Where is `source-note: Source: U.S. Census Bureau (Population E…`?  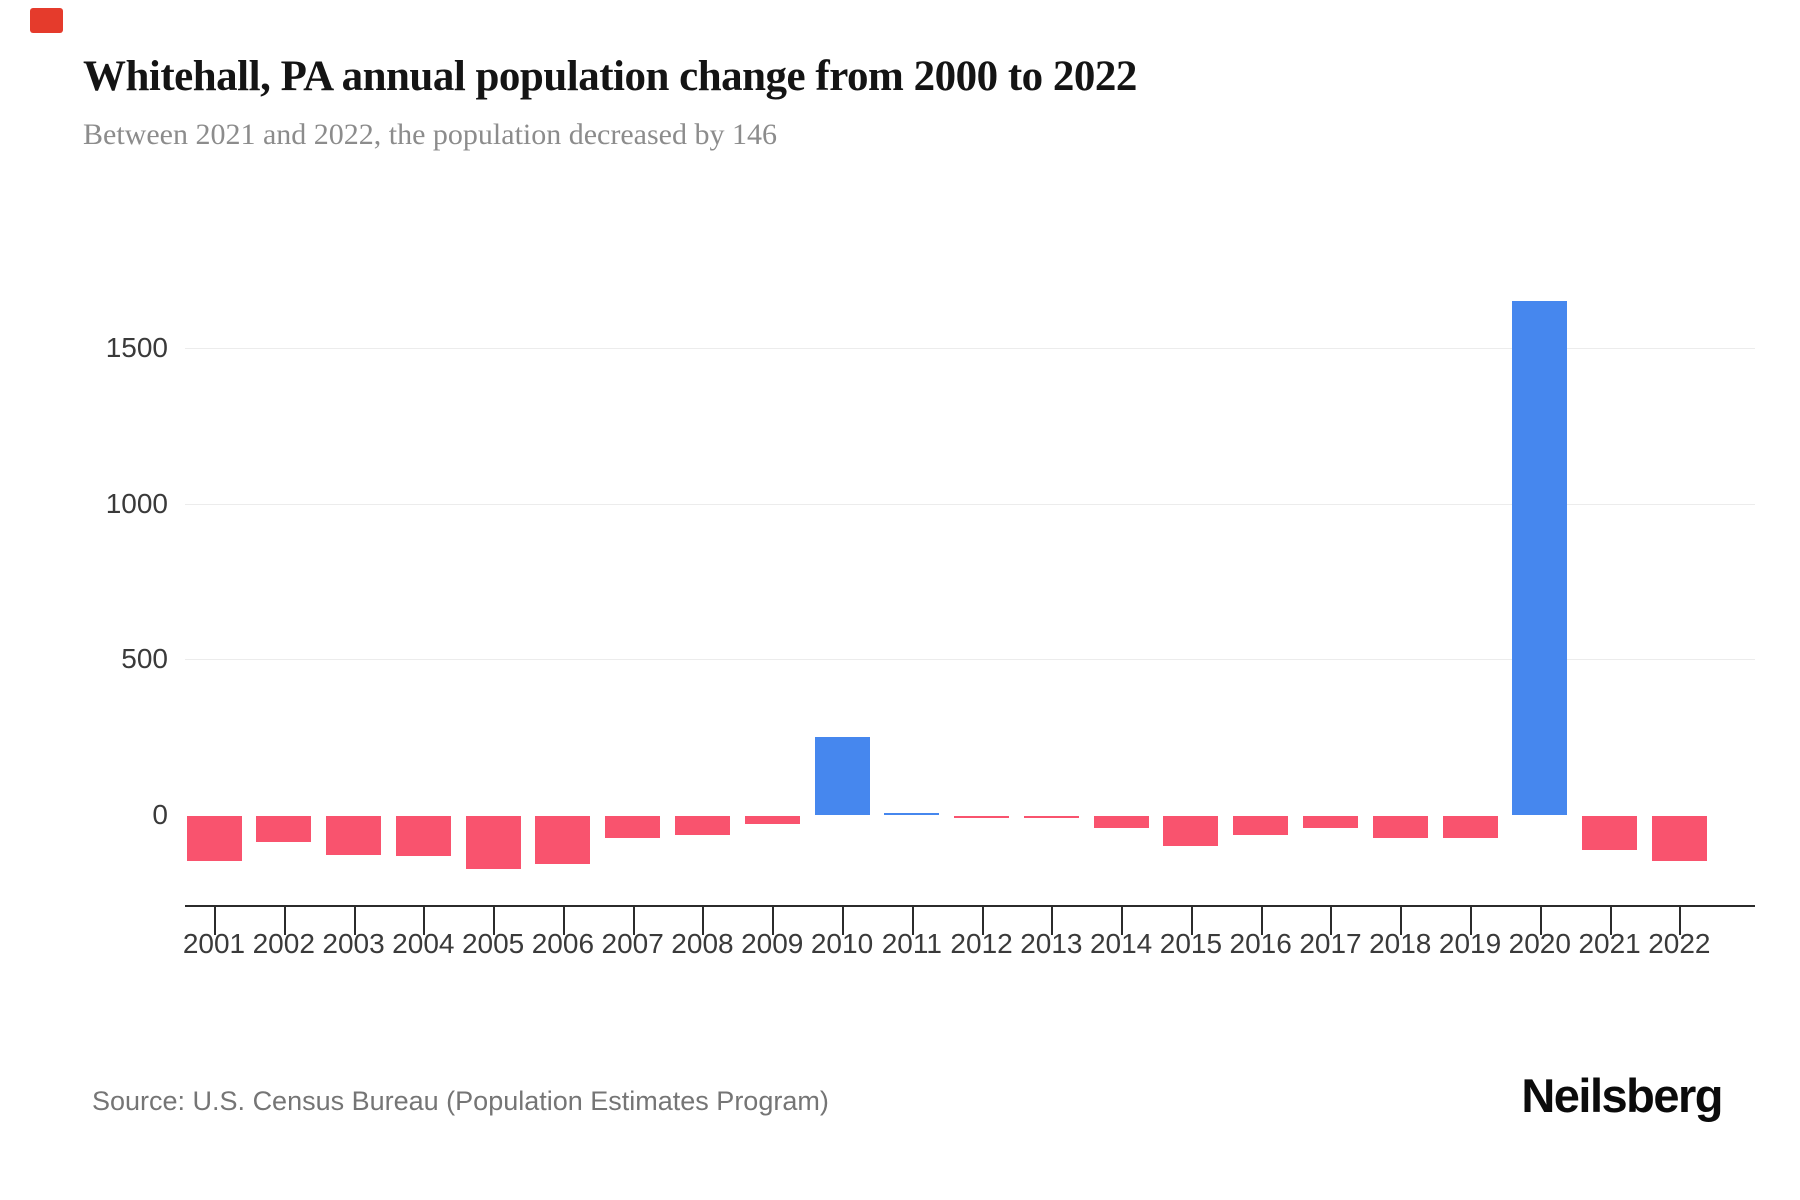
source-note: Source: U.S. Census Bureau (Population E… is located at coordinates (460, 1101).